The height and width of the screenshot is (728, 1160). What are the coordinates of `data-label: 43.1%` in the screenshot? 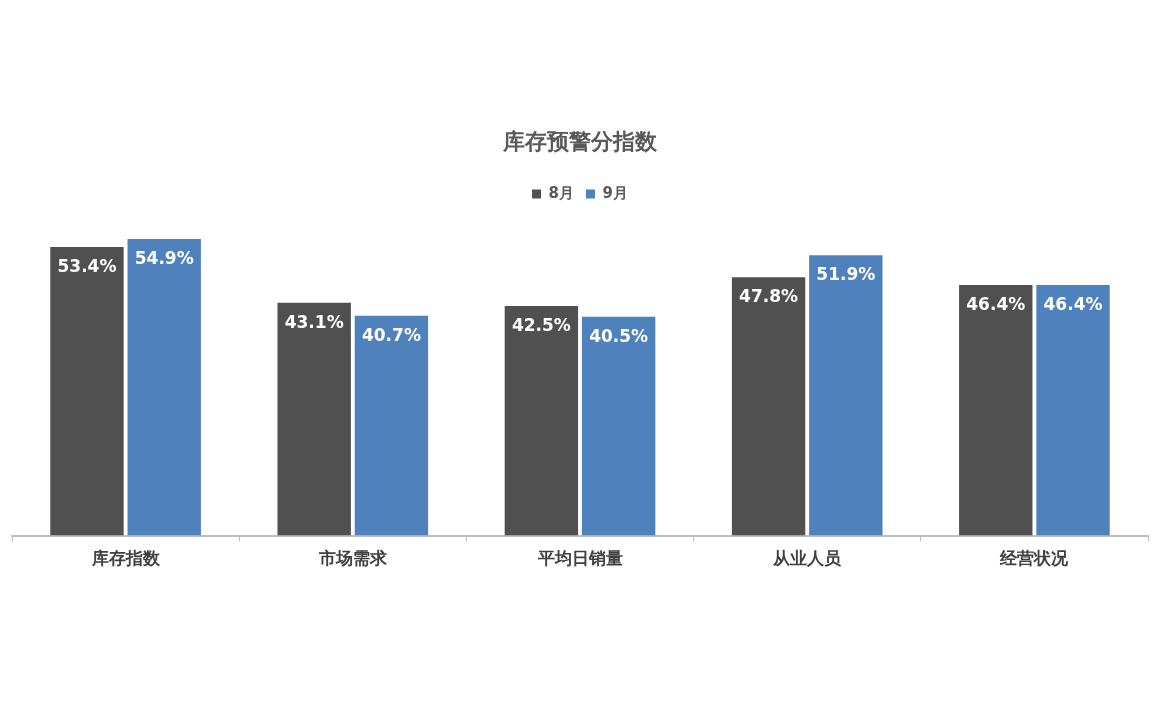 It's located at (314, 321).